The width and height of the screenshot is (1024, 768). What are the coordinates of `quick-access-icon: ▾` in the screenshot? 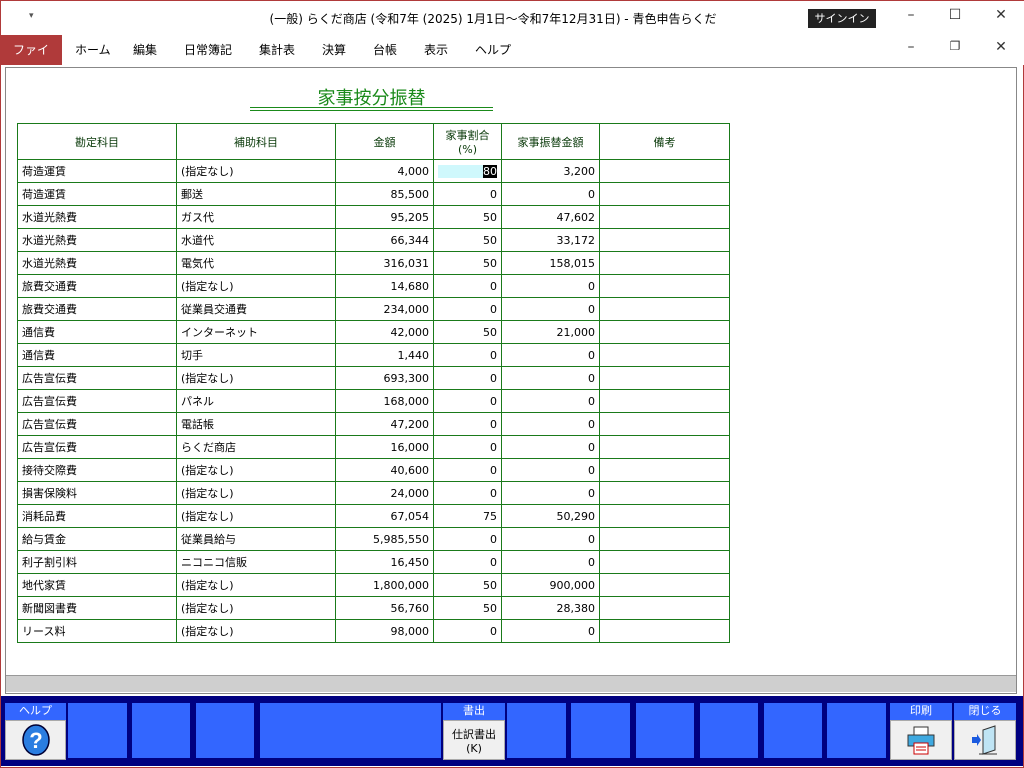 It's located at (31, 16).